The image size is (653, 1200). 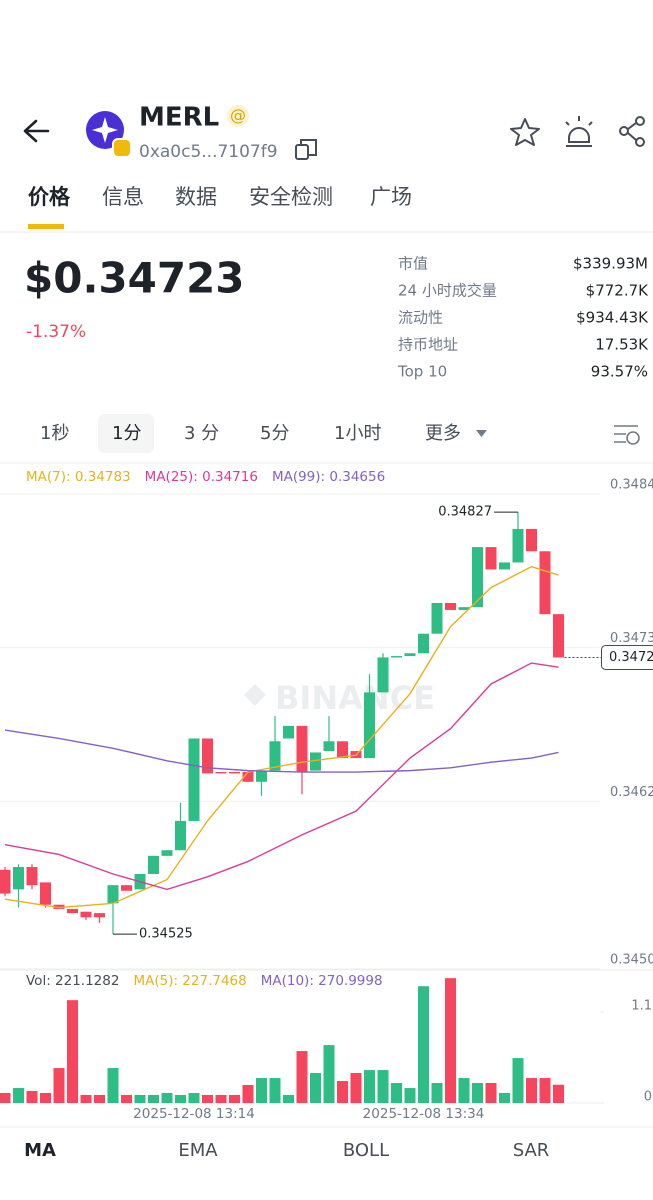 What do you see at coordinates (531, 1150) in the screenshot?
I see `indicator-tab: SAR` at bounding box center [531, 1150].